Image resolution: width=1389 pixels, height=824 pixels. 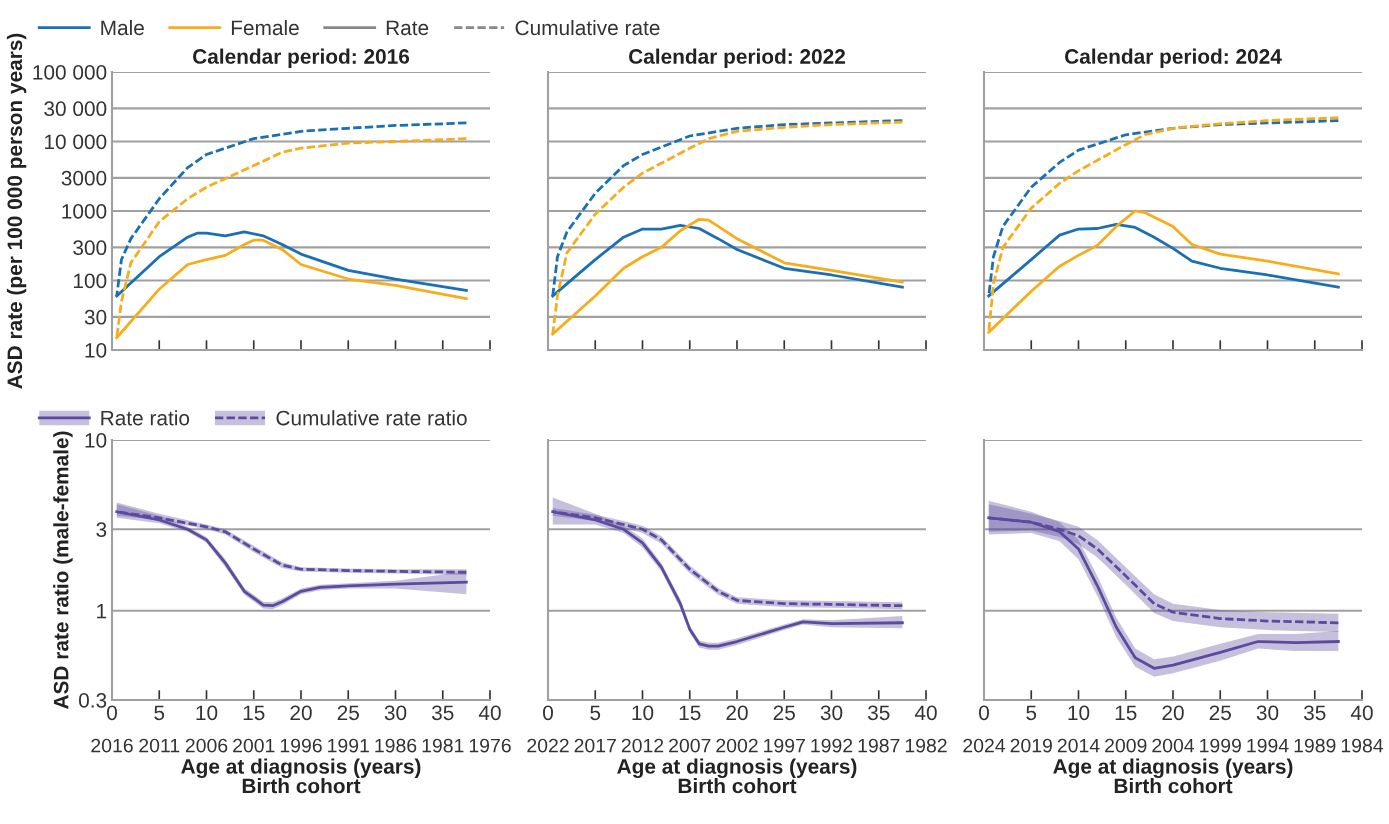 I want to click on x2-tick-label: 2006, so click(x=206, y=745).